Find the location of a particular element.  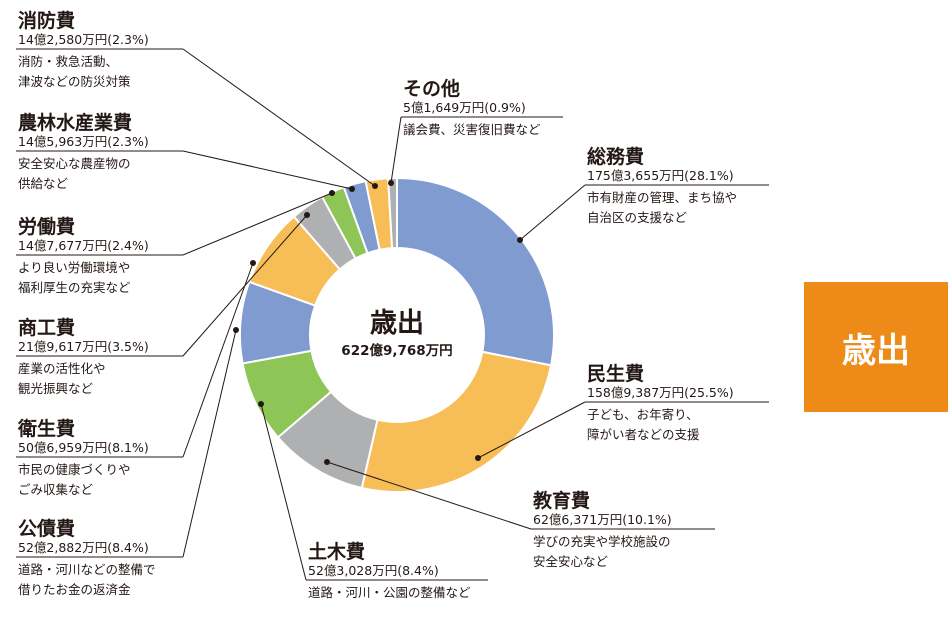

slice-label-shoukou: 商工費 21億9,617万円(3.5%) 産業の活性化や 観光振興など is located at coordinates (100, 358).